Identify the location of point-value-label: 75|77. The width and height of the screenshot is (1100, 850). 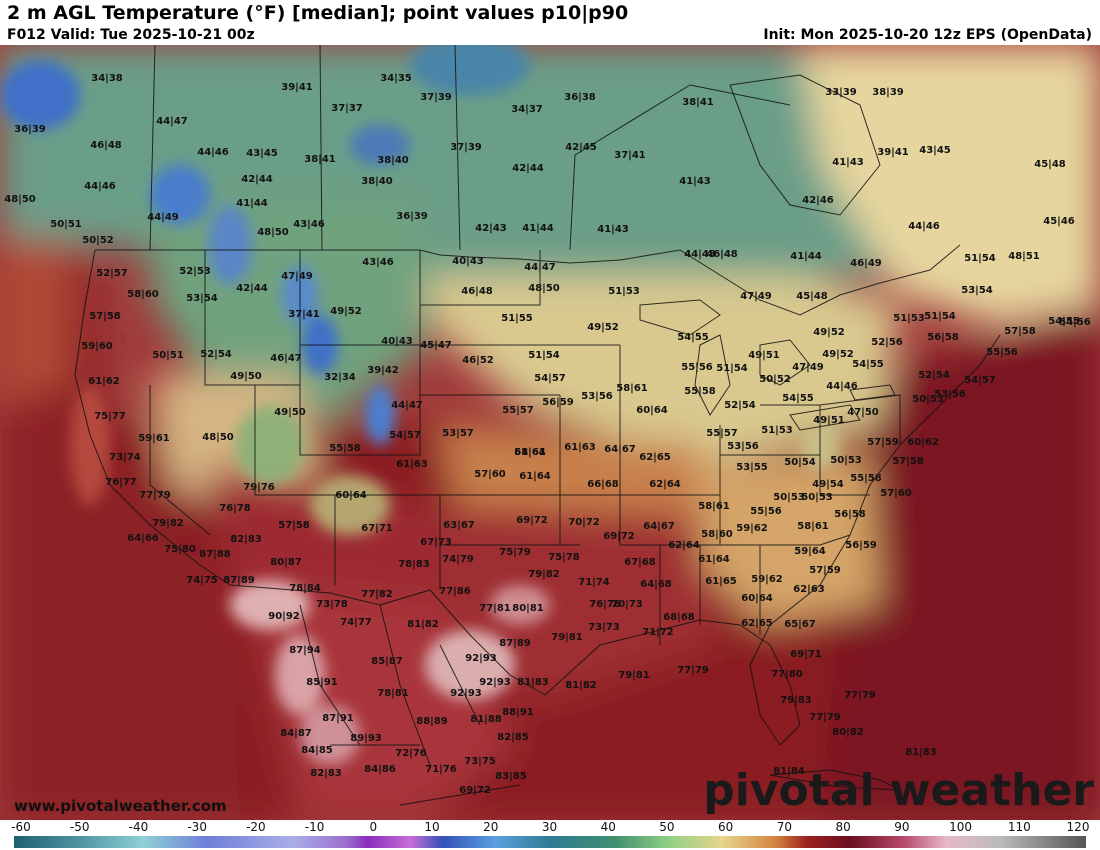
(110, 416).